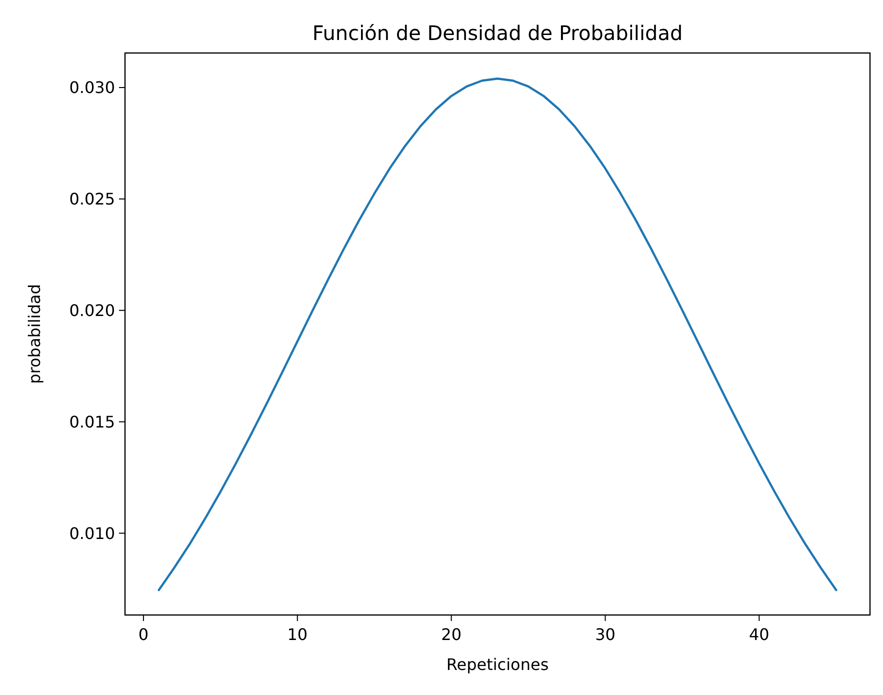 The image size is (883, 695). What do you see at coordinates (143, 634) in the screenshot?
I see `x-tick-label: 0` at bounding box center [143, 634].